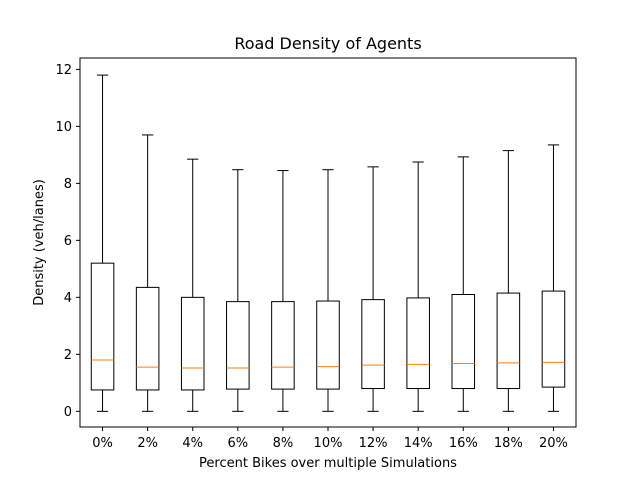 This screenshot has height=480, width=640. Describe the element at coordinates (102, 443) in the screenshot. I see `x-tick-label: 0%` at that location.